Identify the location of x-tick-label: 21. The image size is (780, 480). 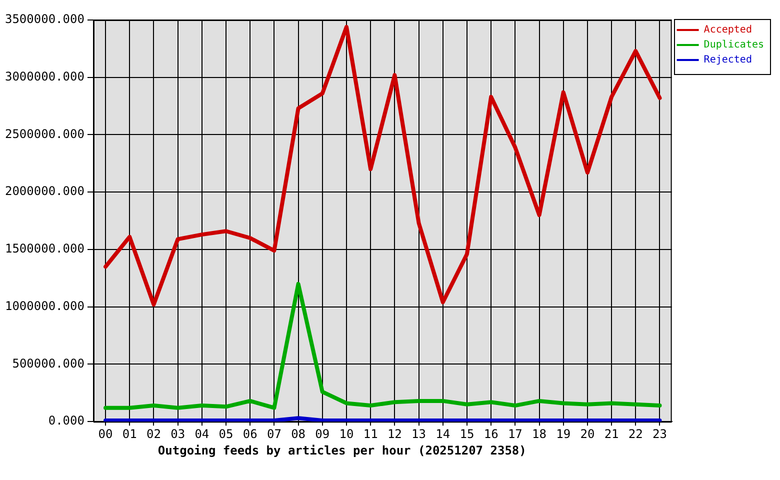
(611, 433).